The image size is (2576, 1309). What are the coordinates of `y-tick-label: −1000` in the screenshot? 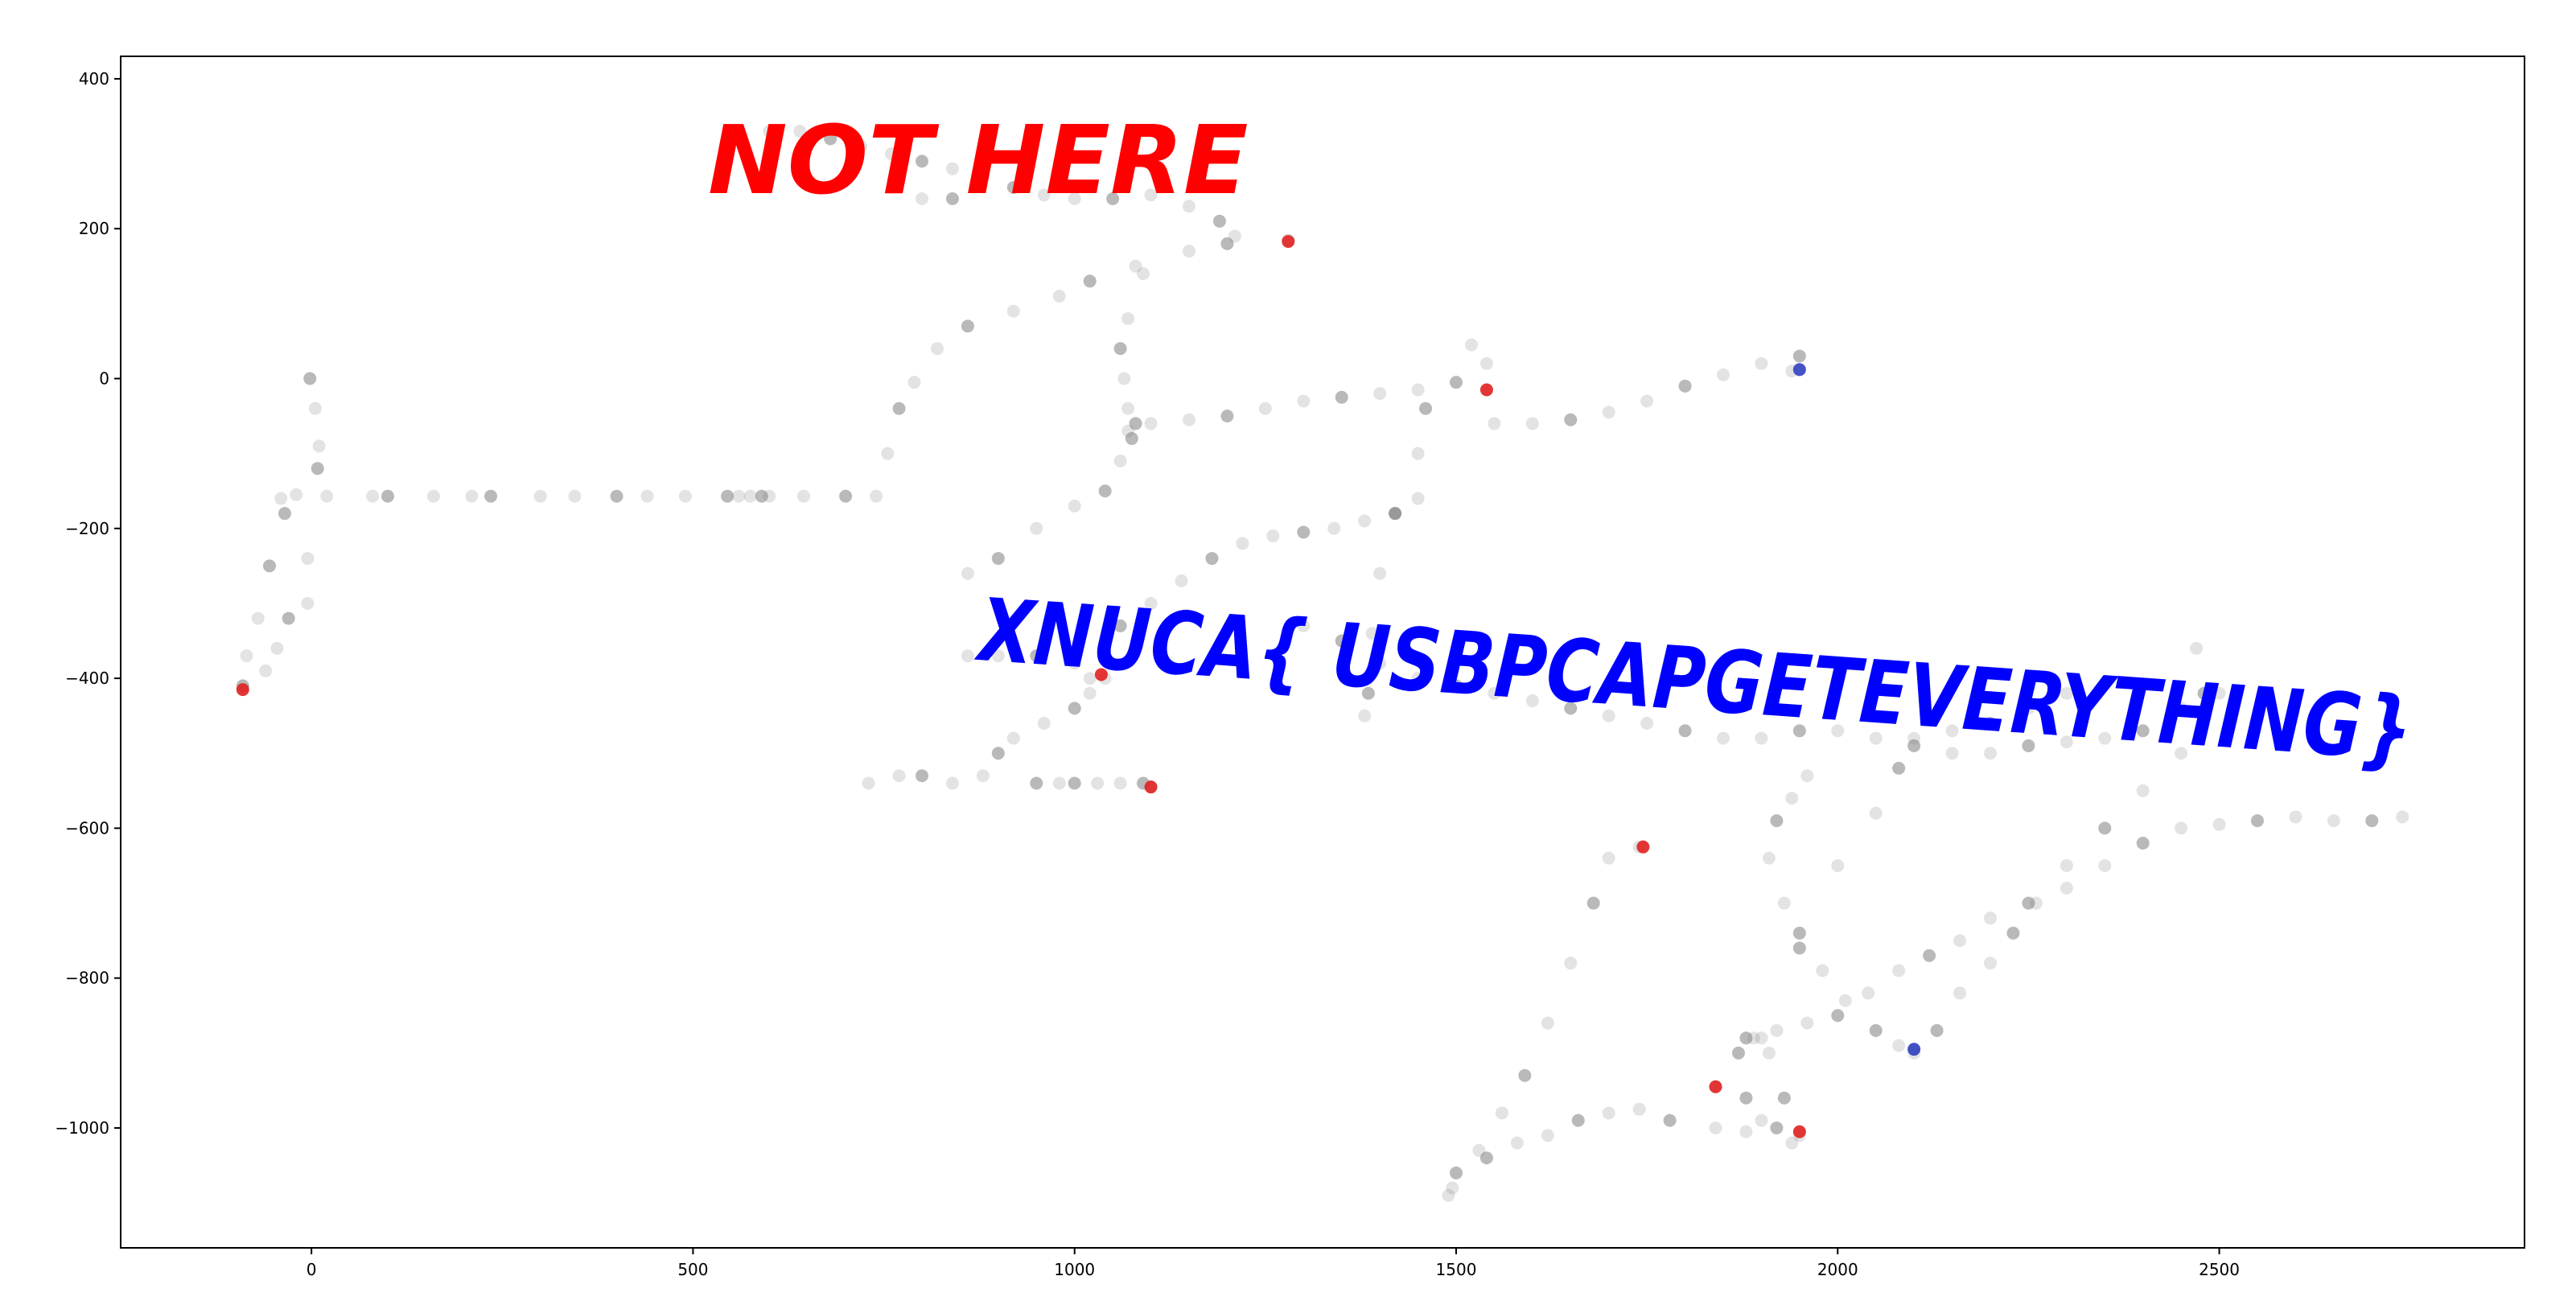 It's located at (82, 1128).